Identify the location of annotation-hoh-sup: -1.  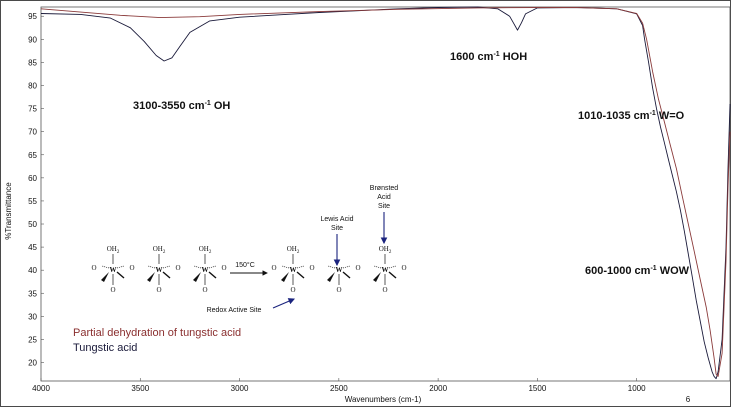
(496, 54).